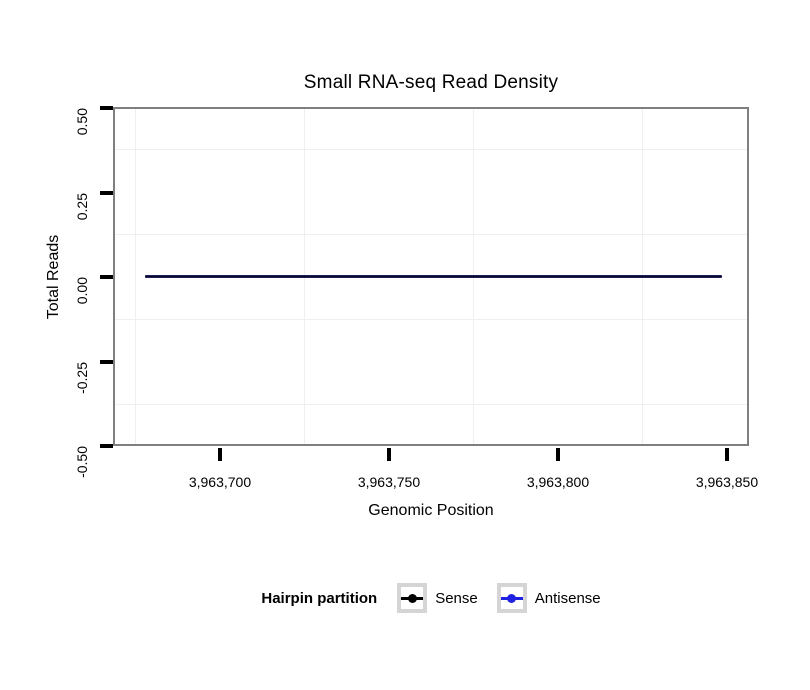  What do you see at coordinates (135, 276) in the screenshot?
I see `minor-gridline-vertical` at bounding box center [135, 276].